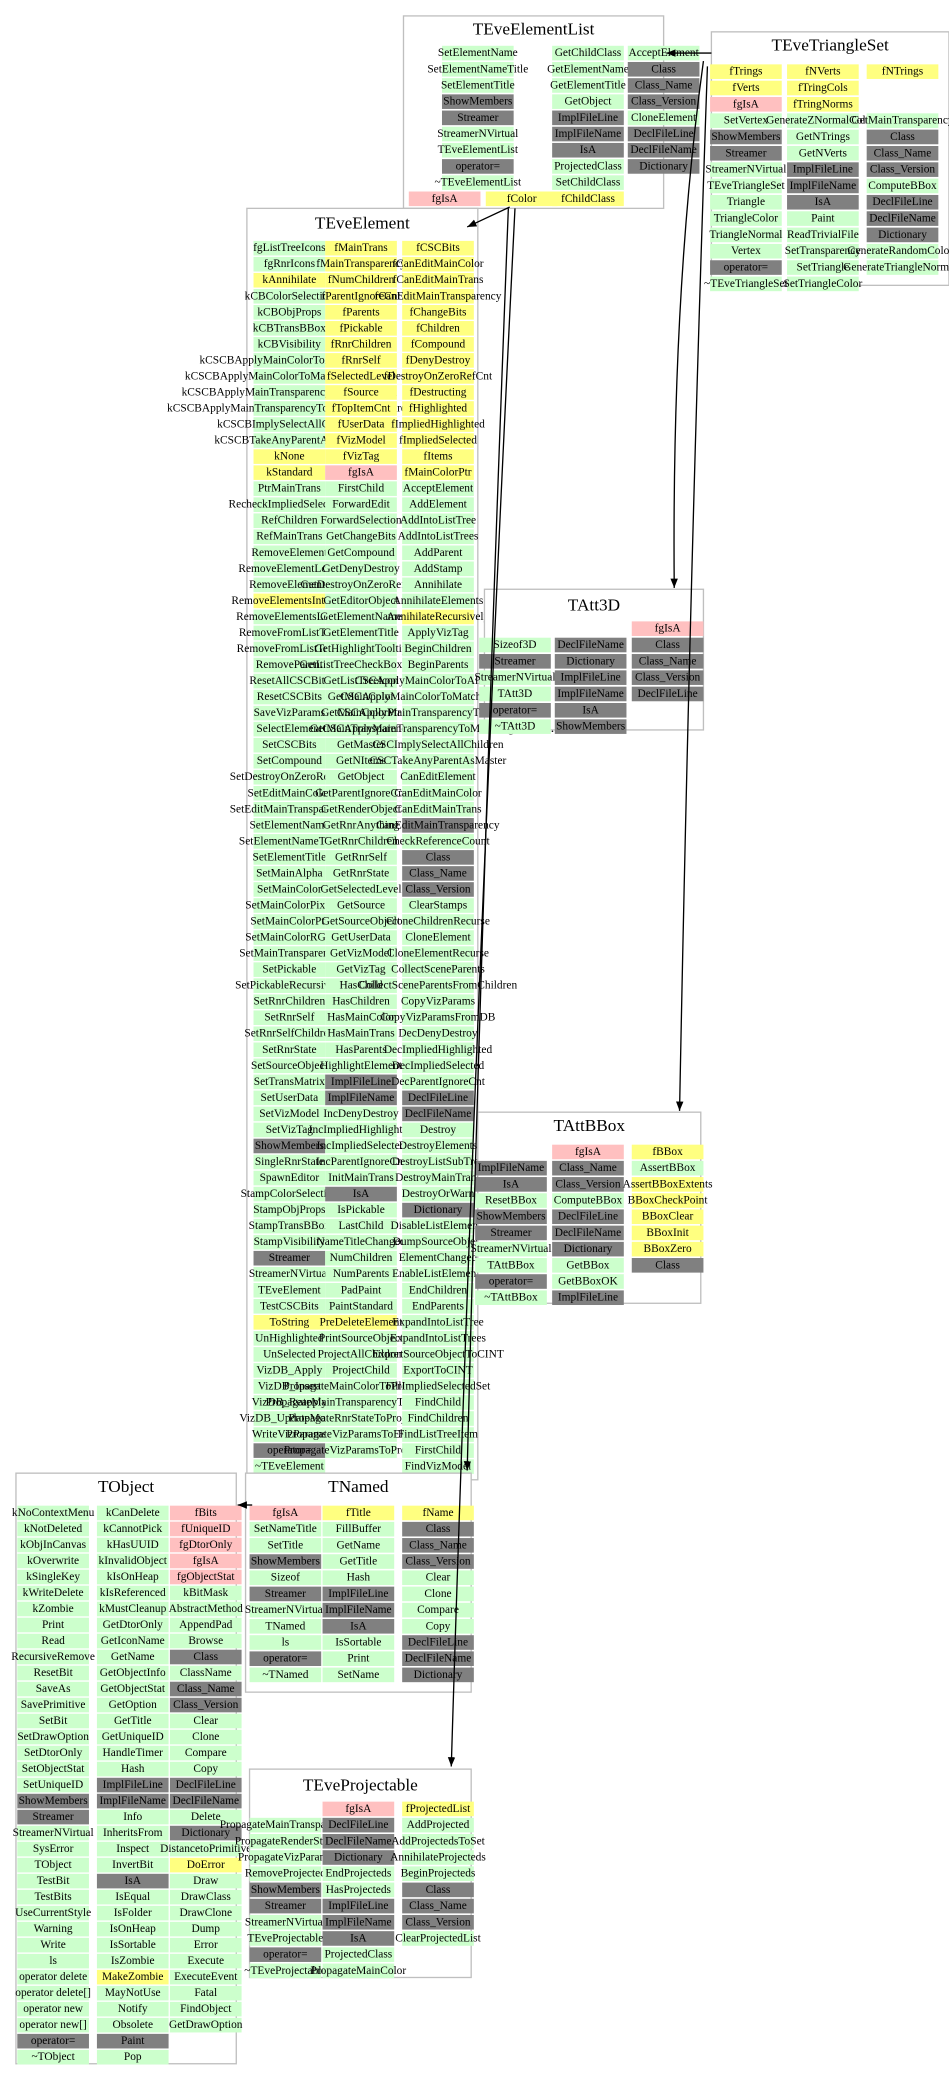  I want to click on member-label: PrintSourceObject, so click(361, 1338).